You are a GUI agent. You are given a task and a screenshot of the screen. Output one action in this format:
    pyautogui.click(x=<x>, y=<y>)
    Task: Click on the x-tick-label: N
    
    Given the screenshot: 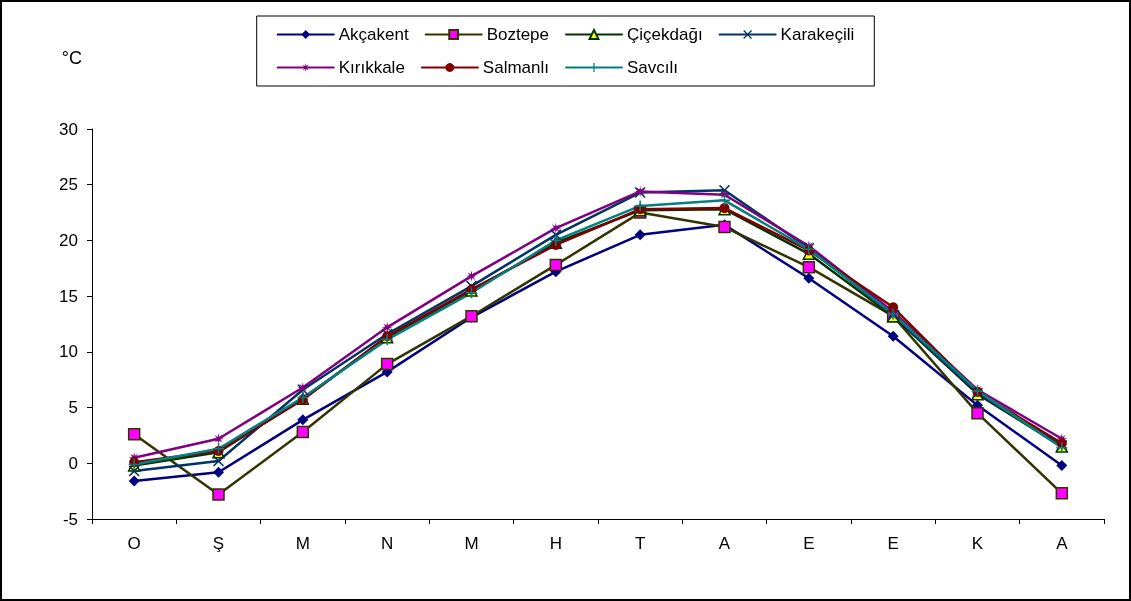 What is the action you would take?
    pyautogui.click(x=387, y=543)
    